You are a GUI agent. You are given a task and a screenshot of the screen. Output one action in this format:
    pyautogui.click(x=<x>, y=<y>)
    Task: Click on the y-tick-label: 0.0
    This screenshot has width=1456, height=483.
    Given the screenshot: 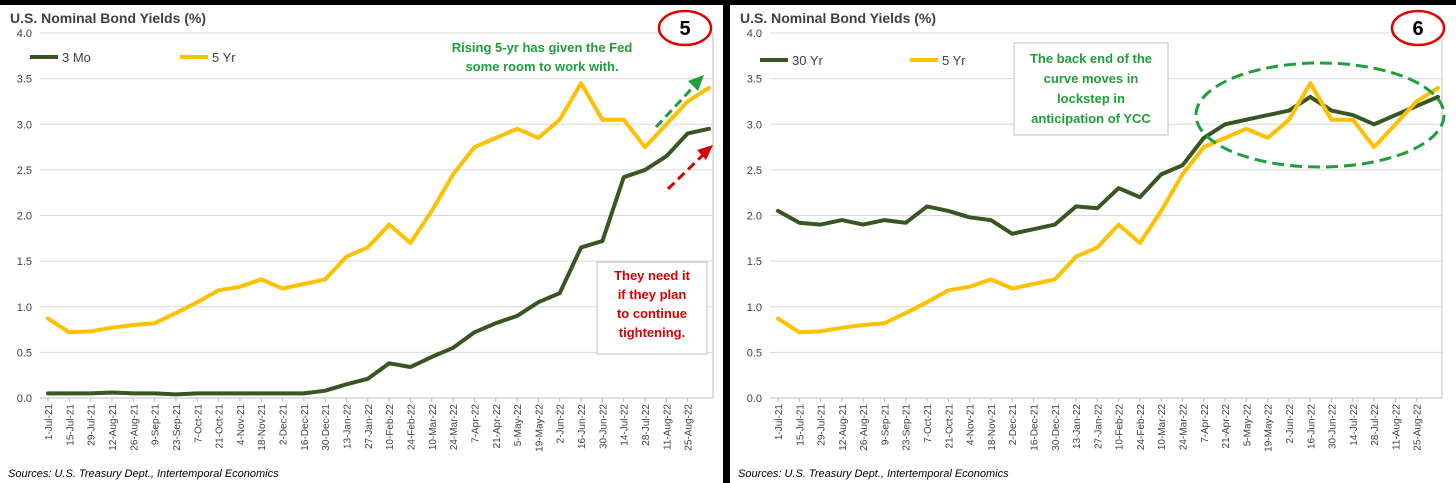 What is the action you would take?
    pyautogui.click(x=24, y=399)
    